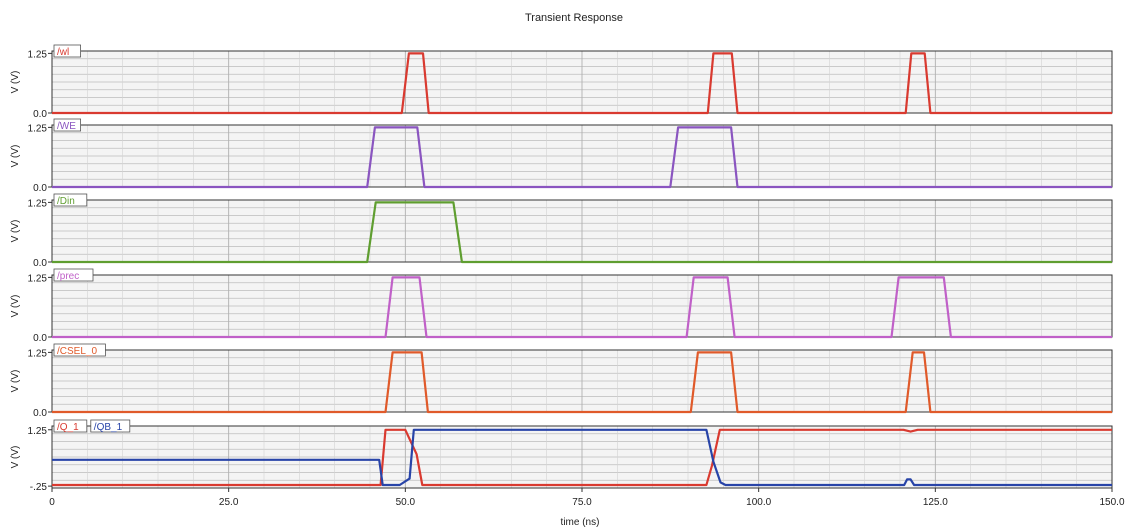 This screenshot has width=1128, height=529. Describe the element at coordinates (1111, 502) in the screenshot. I see `x-tick-label: 150.0` at that location.